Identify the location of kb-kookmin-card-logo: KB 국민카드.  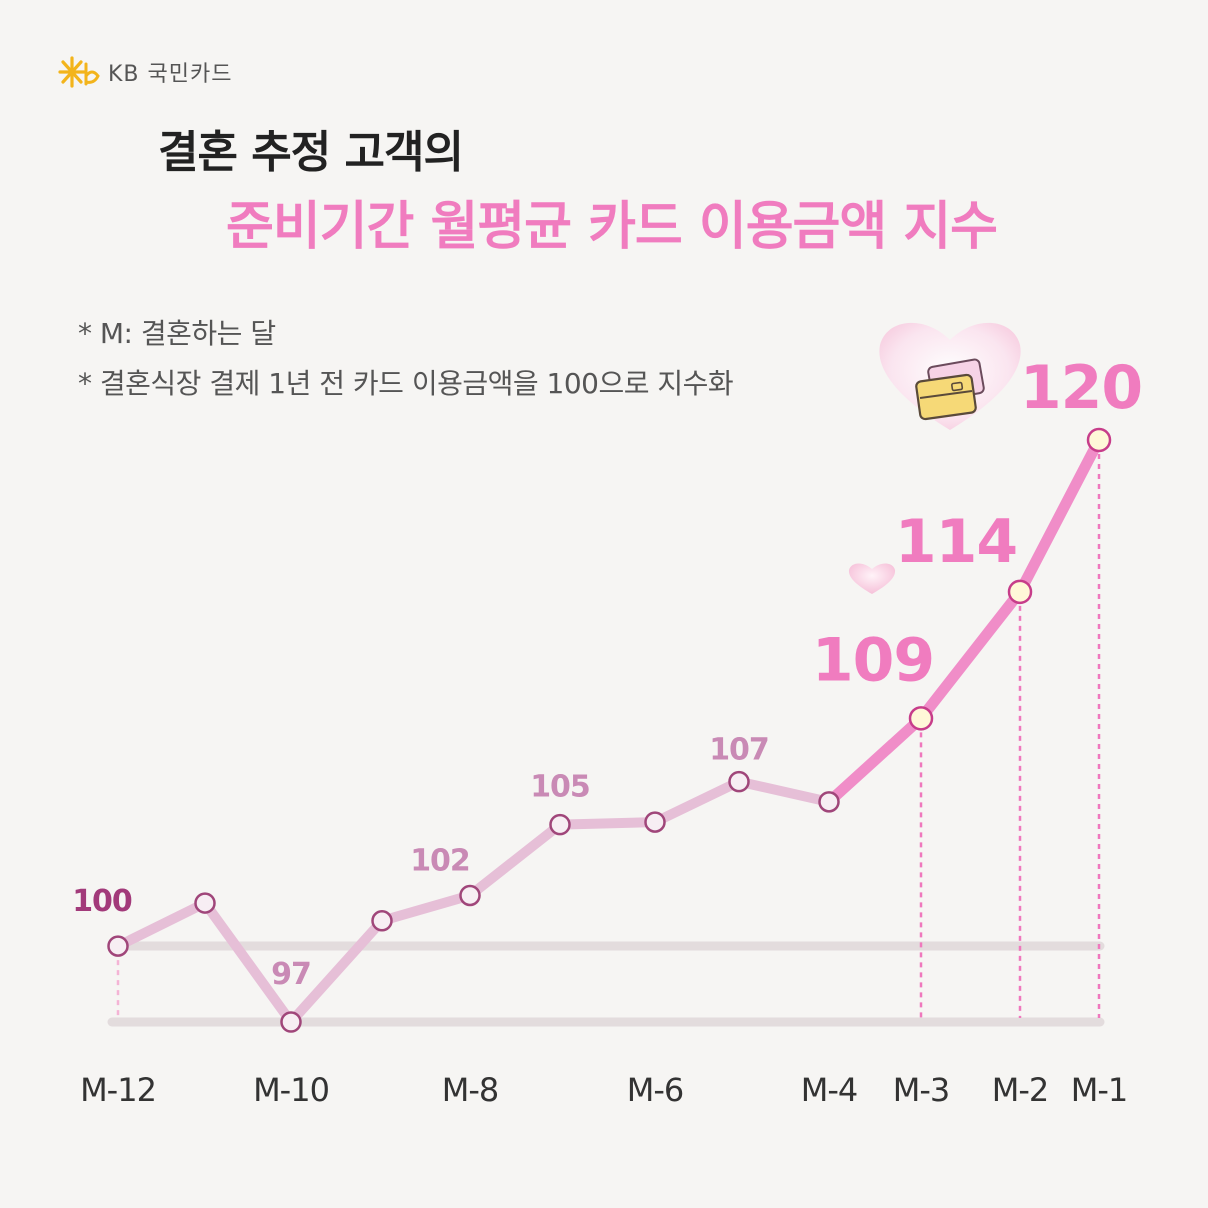
(145, 72).